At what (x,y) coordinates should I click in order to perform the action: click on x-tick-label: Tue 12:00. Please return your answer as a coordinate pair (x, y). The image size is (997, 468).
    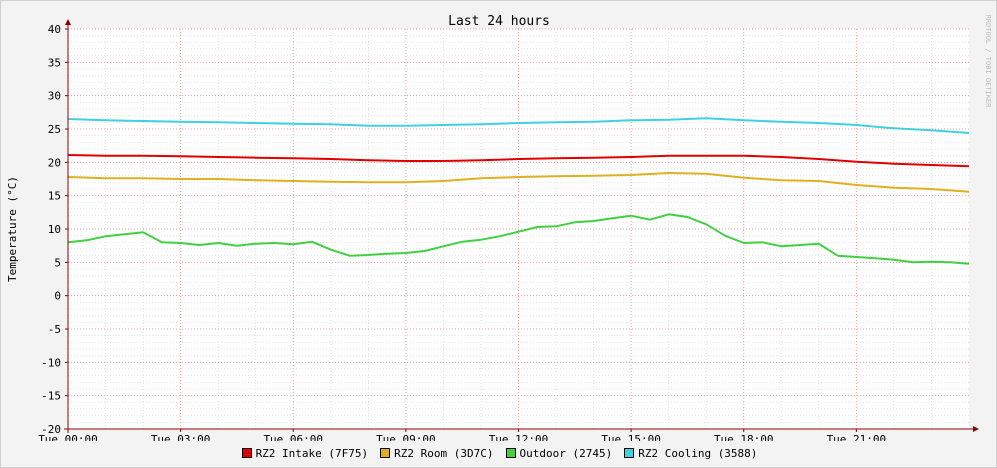
    Looking at the image, I should click on (519, 437).